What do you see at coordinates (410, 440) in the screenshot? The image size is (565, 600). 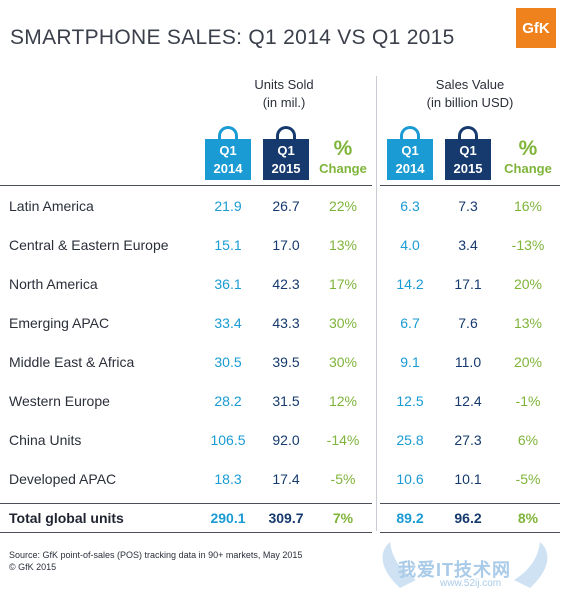 I see `cell-value-2014: 25.8` at bounding box center [410, 440].